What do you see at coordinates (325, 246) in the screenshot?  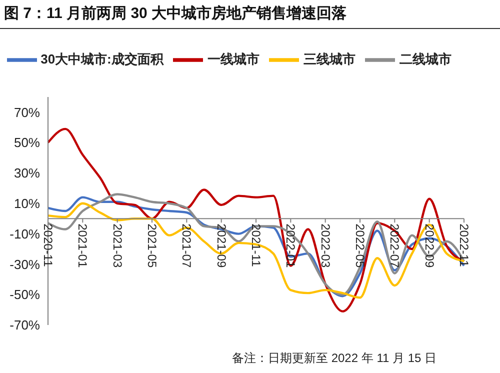 I see `x-tick-label: 2022-03` at bounding box center [325, 246].